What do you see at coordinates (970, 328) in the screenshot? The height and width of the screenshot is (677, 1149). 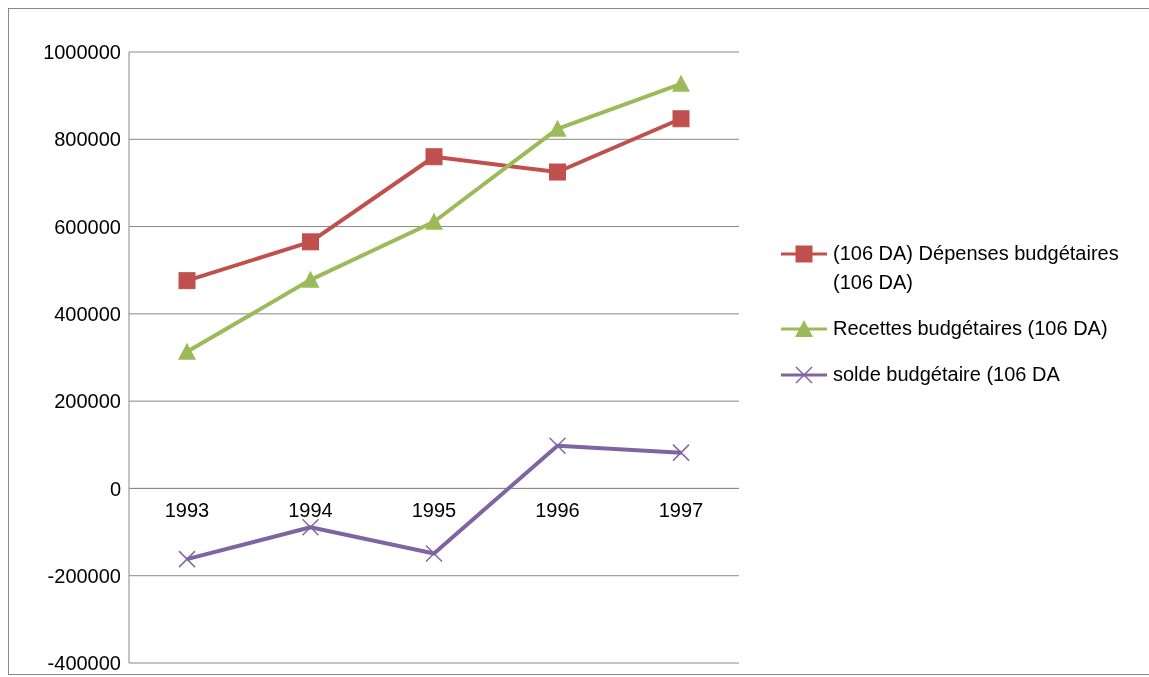 I see `legend-label: Recettes budgétaires (106 DA)` at bounding box center [970, 328].